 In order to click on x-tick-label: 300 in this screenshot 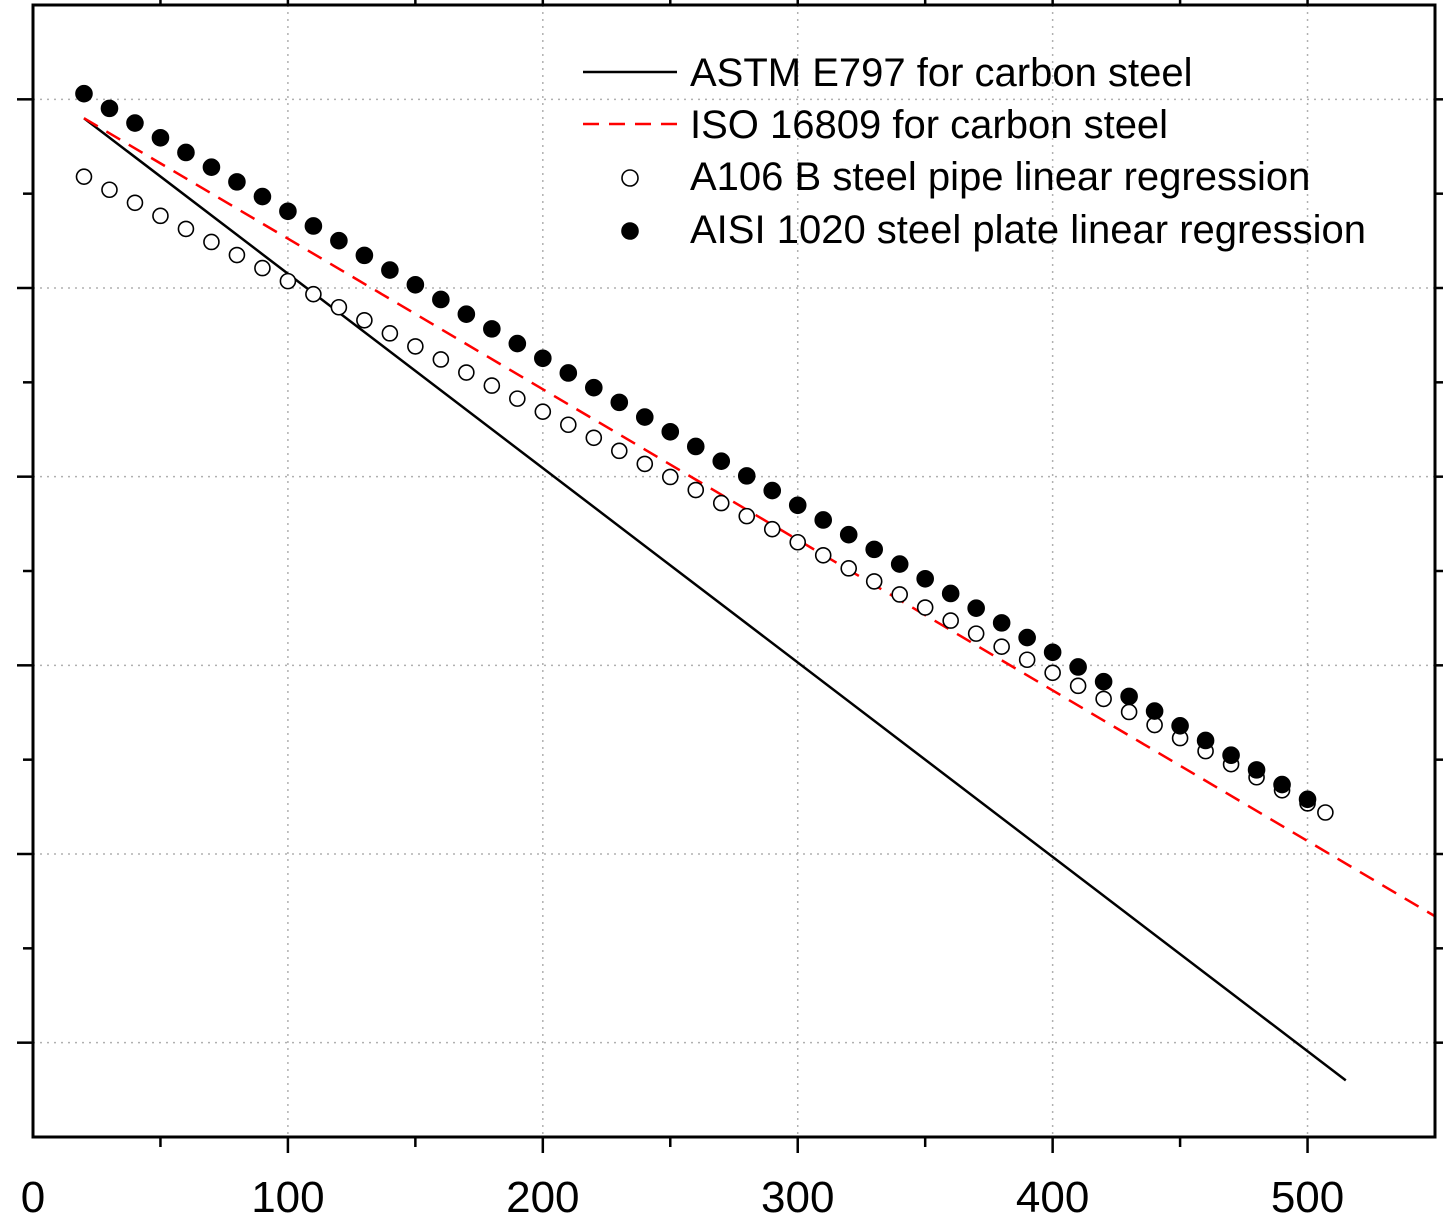, I will do `click(797, 1197)`.